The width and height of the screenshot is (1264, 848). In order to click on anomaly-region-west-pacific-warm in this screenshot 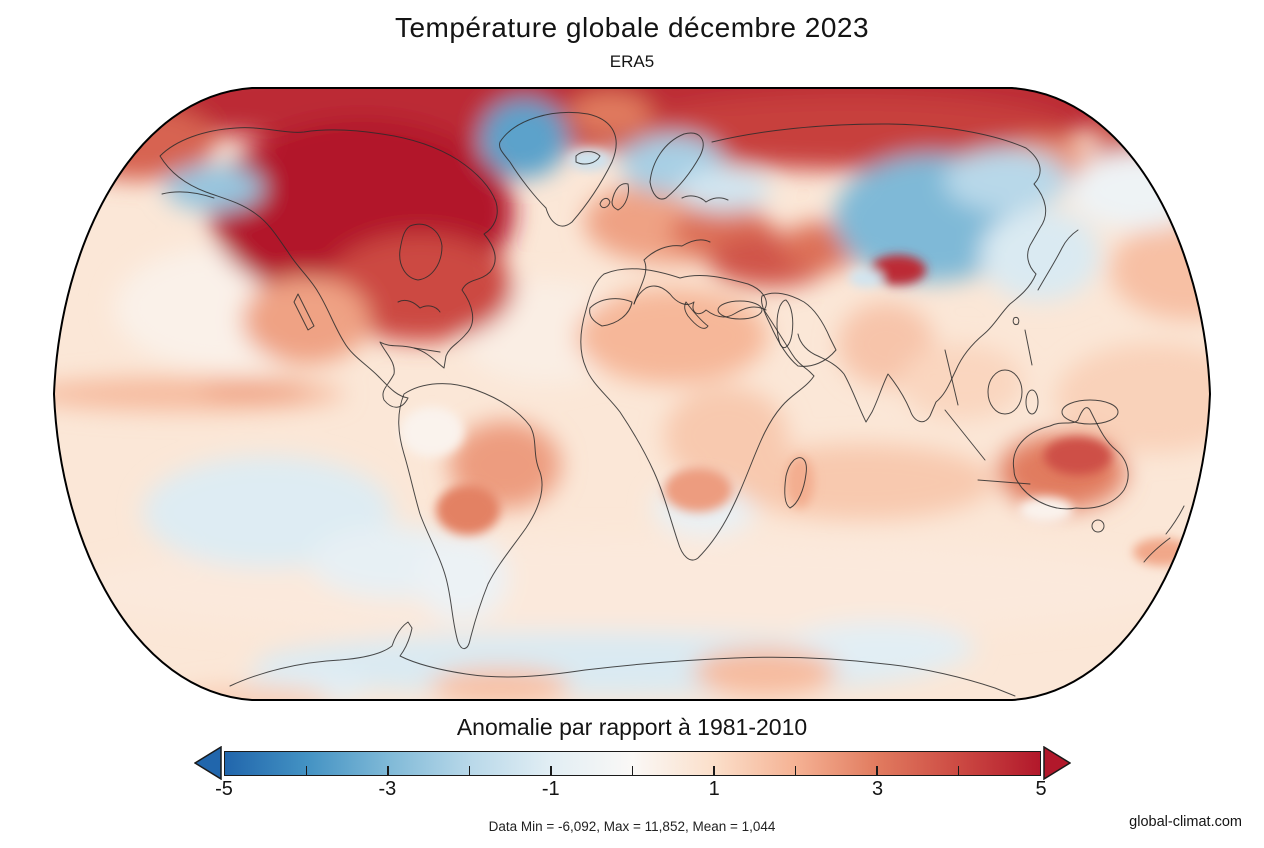, I will do `click(1132, 398)`.